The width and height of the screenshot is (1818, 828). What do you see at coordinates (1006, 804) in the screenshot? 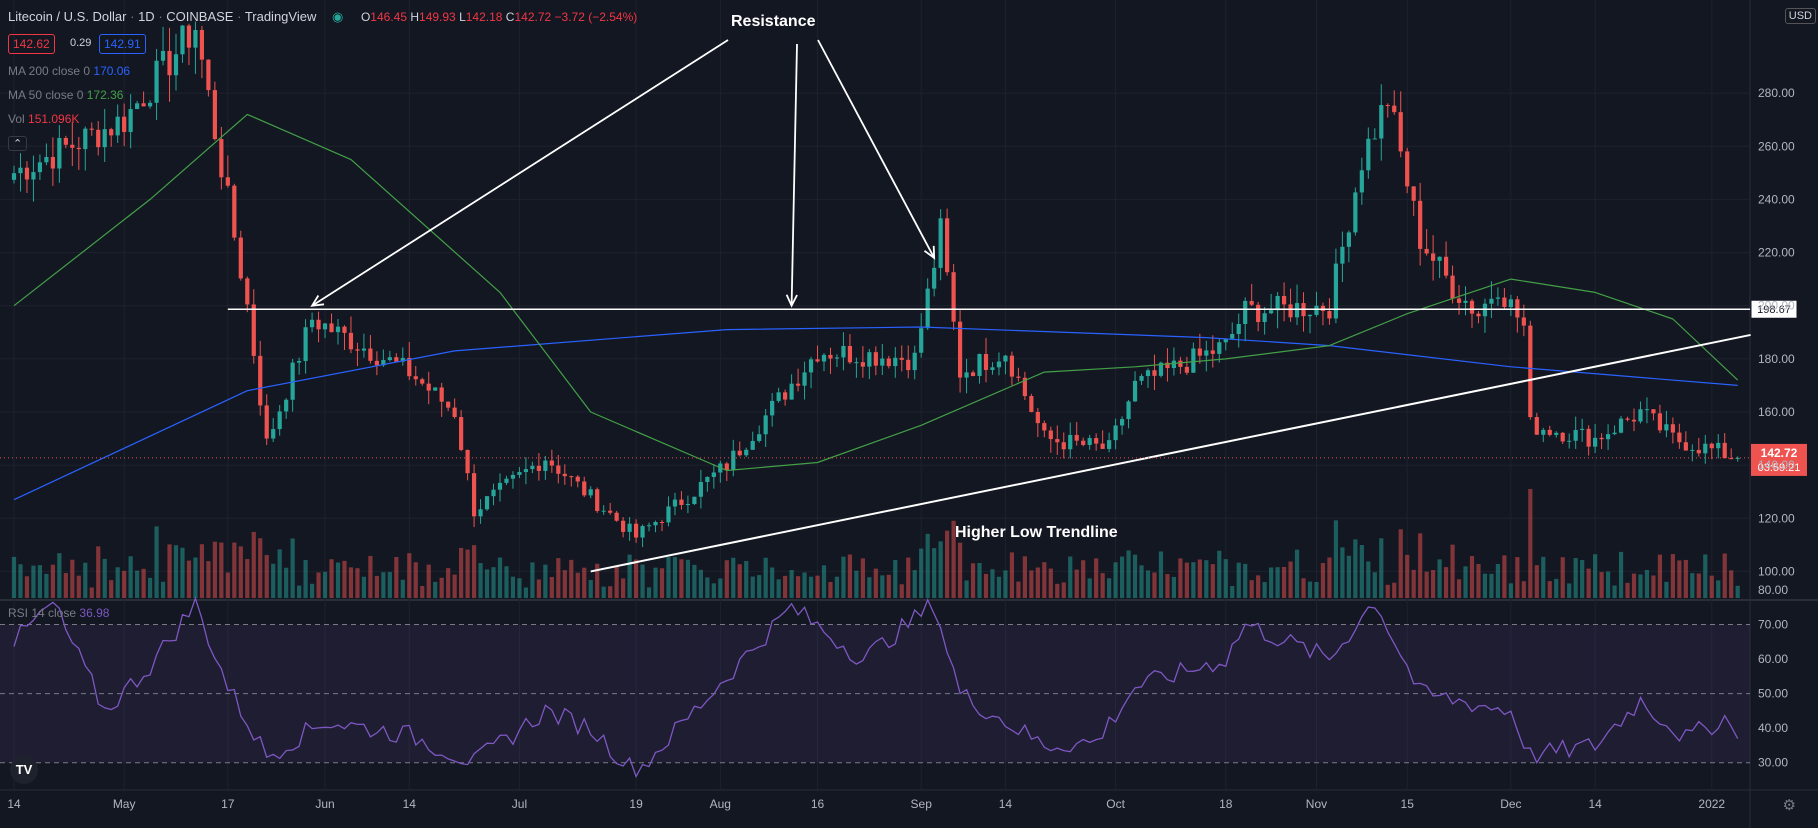
I see `time-tick-label: 14` at bounding box center [1006, 804].